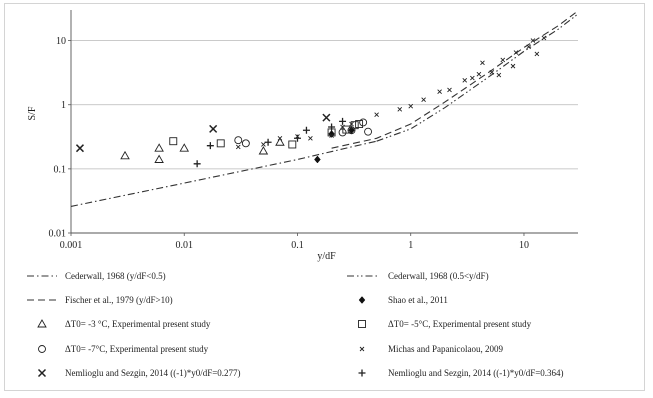  What do you see at coordinates (60, 169) in the screenshot?
I see `y-tick-label: 0.1` at bounding box center [60, 169].